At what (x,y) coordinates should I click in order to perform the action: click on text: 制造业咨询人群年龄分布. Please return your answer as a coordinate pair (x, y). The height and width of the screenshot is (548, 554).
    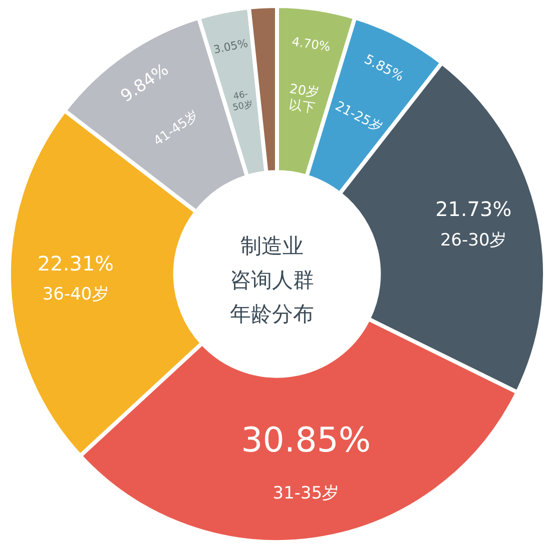
    Looking at the image, I should click on (272, 280).